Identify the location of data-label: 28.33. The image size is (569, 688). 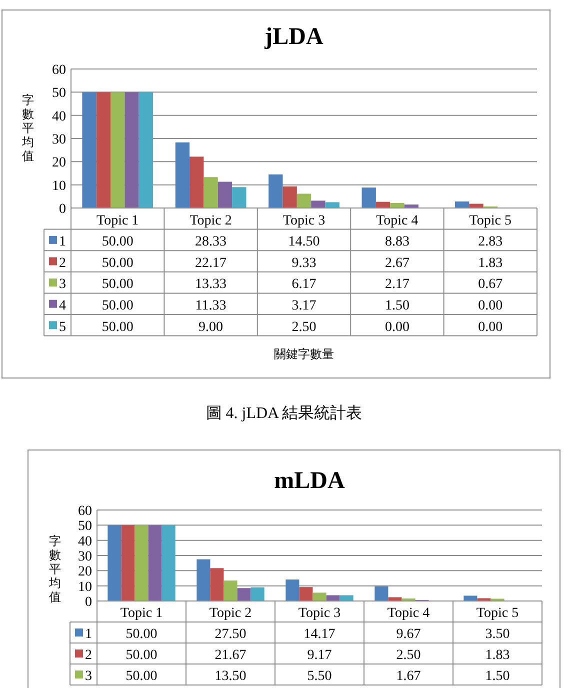
(211, 242).